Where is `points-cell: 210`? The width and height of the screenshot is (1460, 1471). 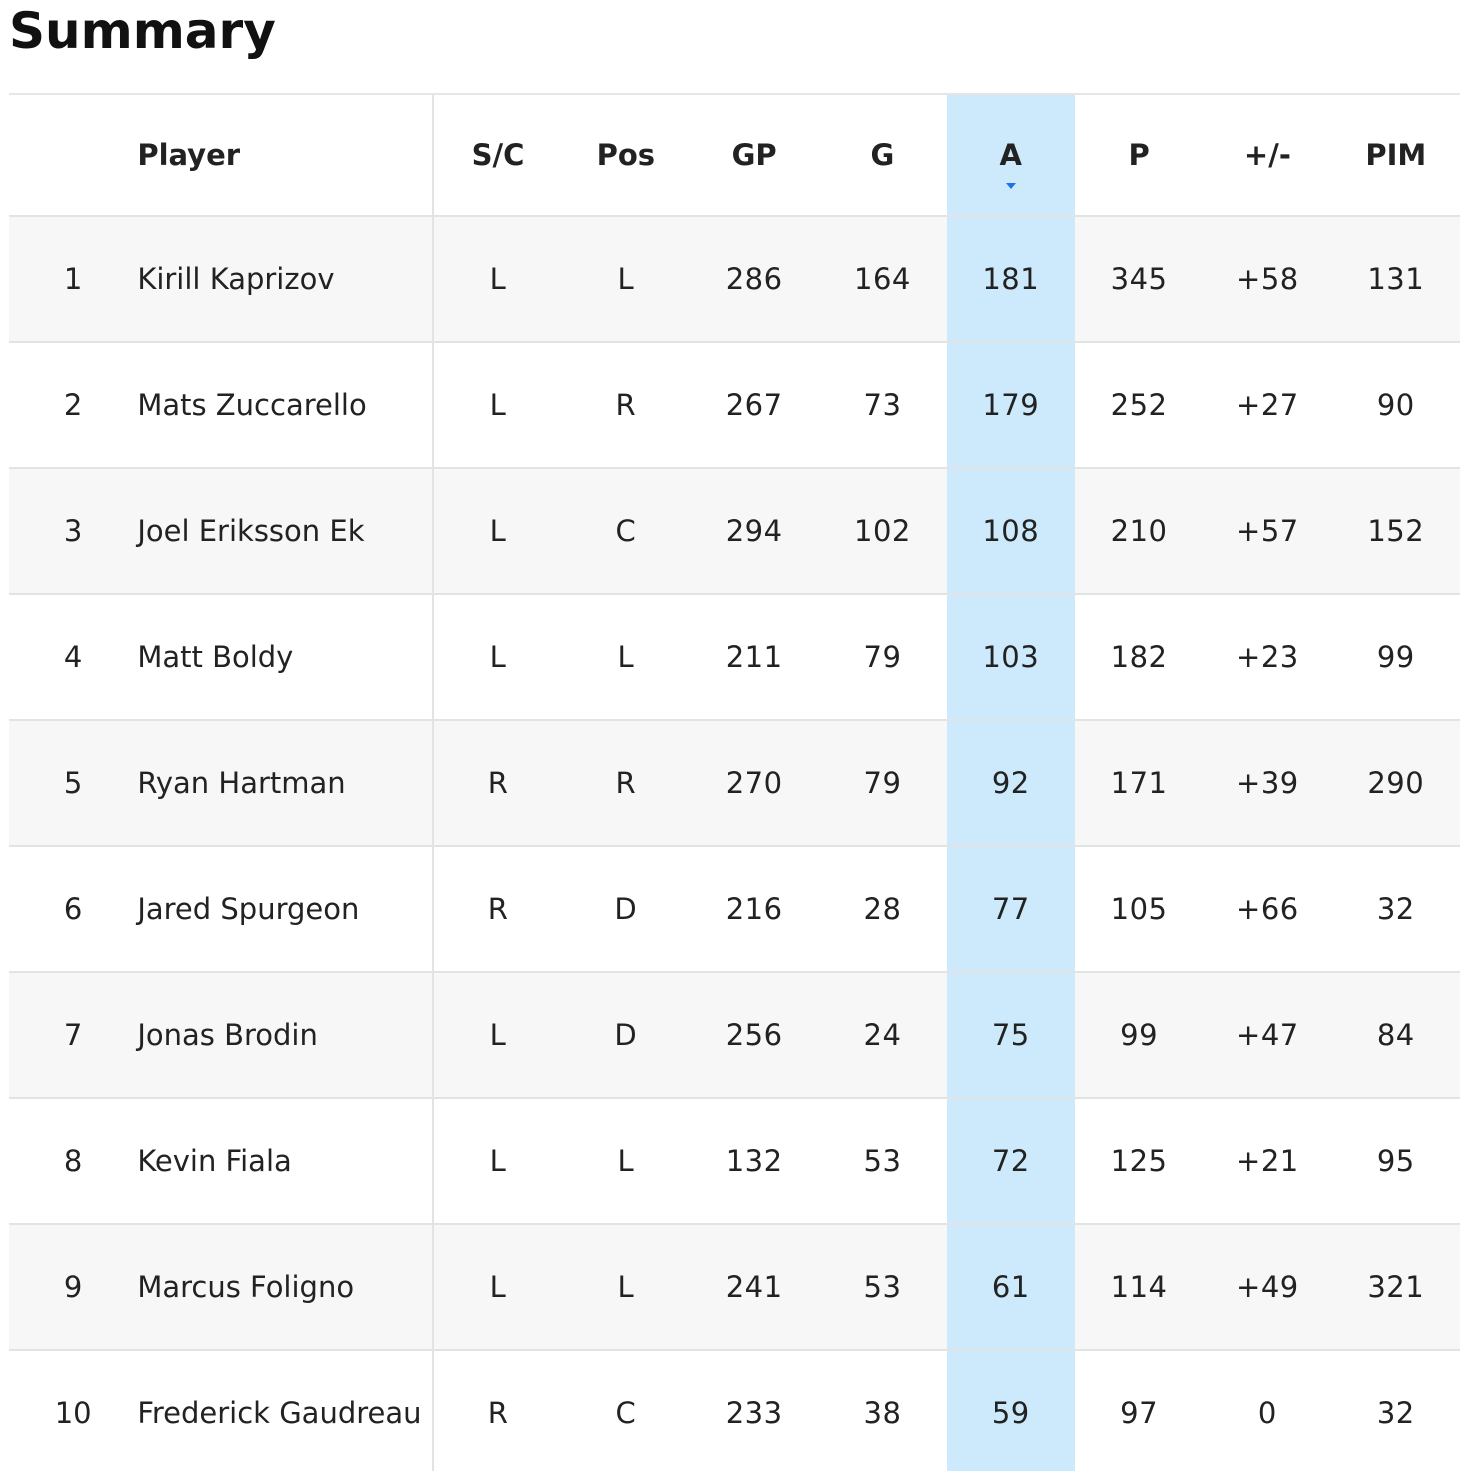 points-cell: 210 is located at coordinates (1139, 531).